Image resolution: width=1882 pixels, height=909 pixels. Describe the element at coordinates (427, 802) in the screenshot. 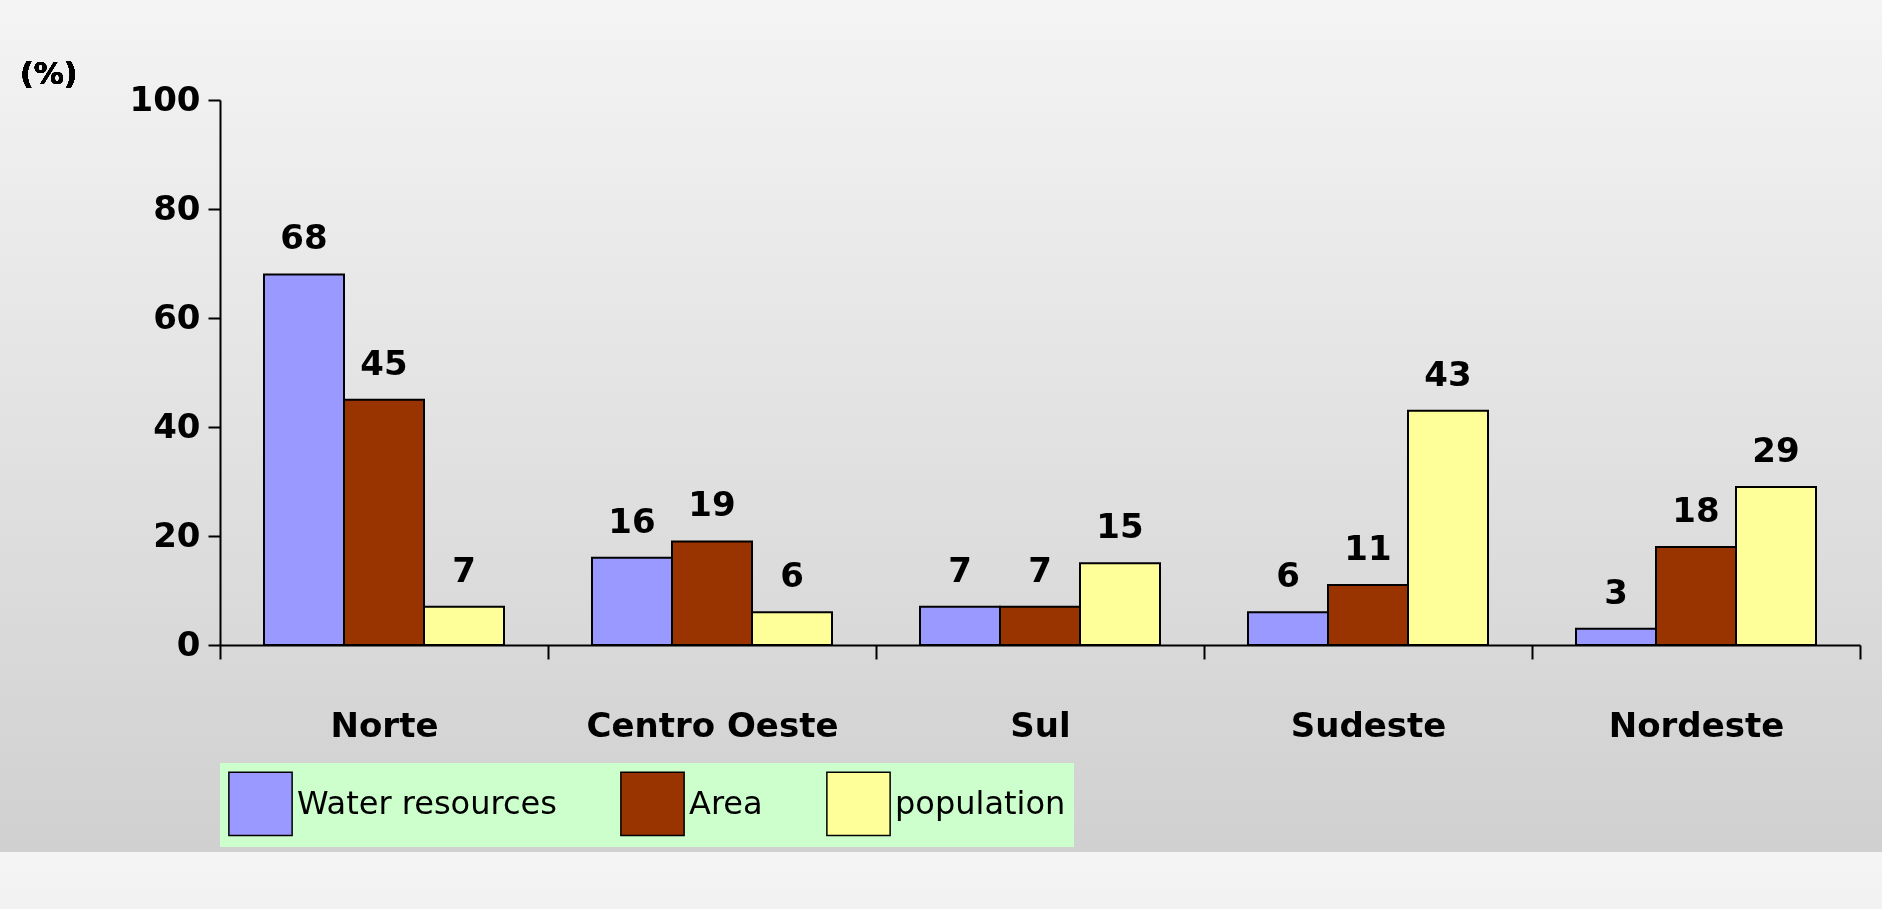

I see `legend-label: Water resources` at that location.